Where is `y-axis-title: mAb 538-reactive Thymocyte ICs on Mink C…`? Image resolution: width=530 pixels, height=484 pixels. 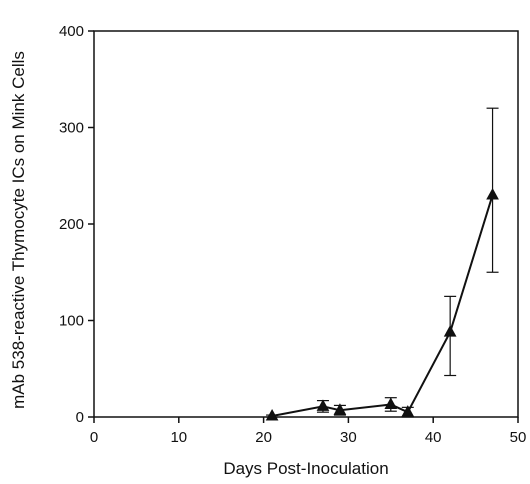
y-axis-title: mAb 538-reactive Thymocyte ICs on Mink C… is located at coordinates (18, 230).